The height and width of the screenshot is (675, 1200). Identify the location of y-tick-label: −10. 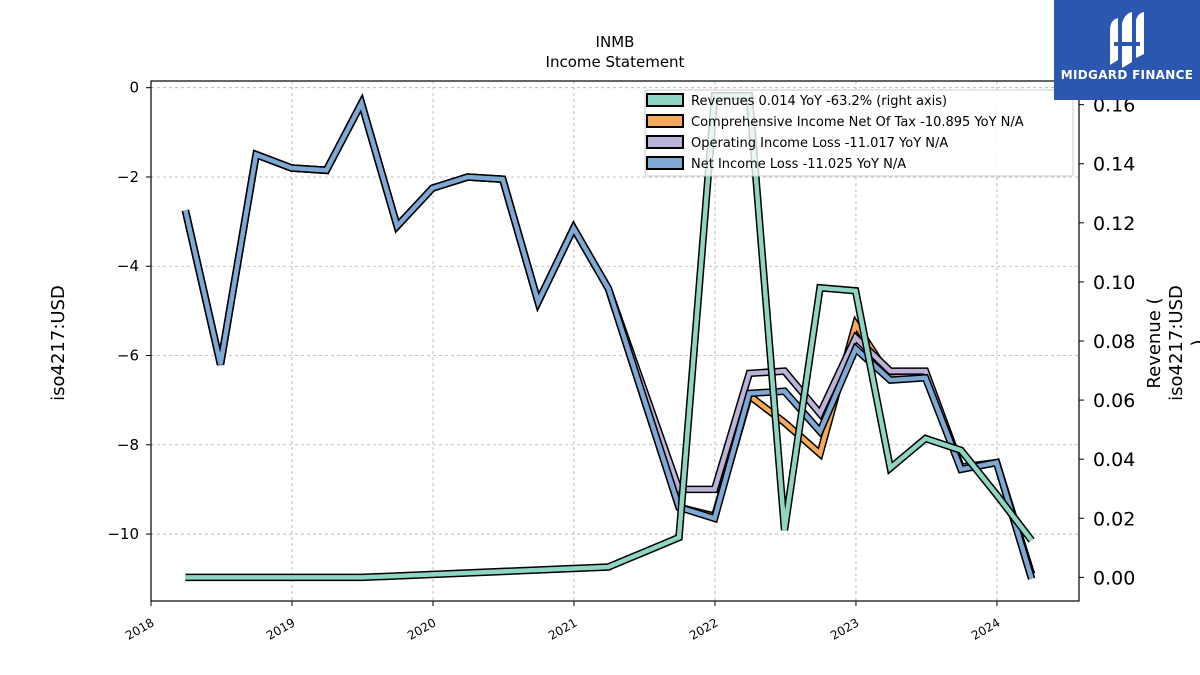
(123, 534).